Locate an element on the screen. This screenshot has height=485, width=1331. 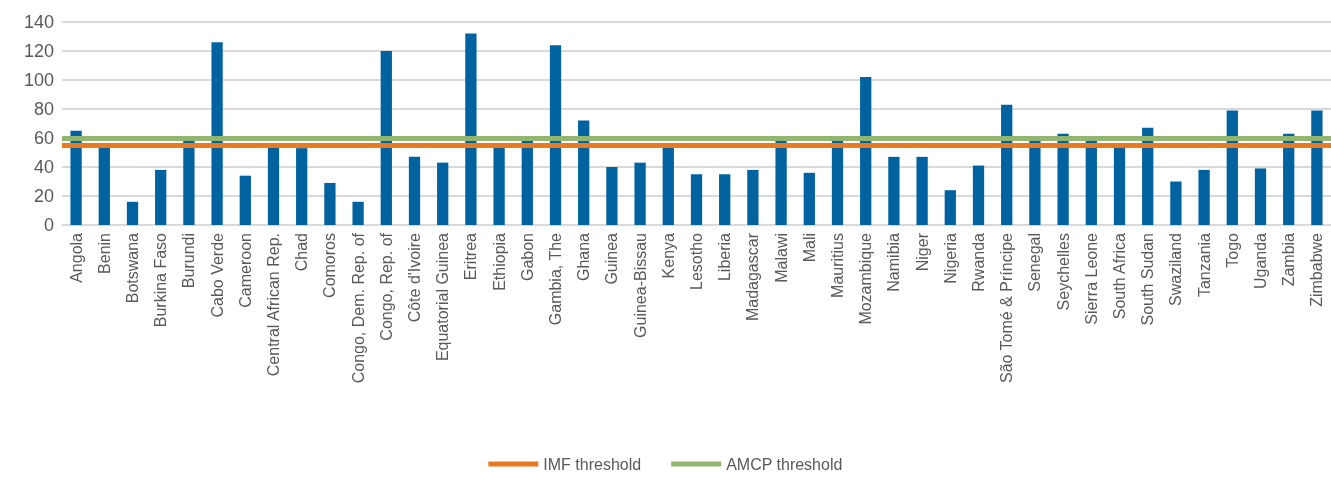
y-tick-label: 100 is located at coordinates (38, 80).